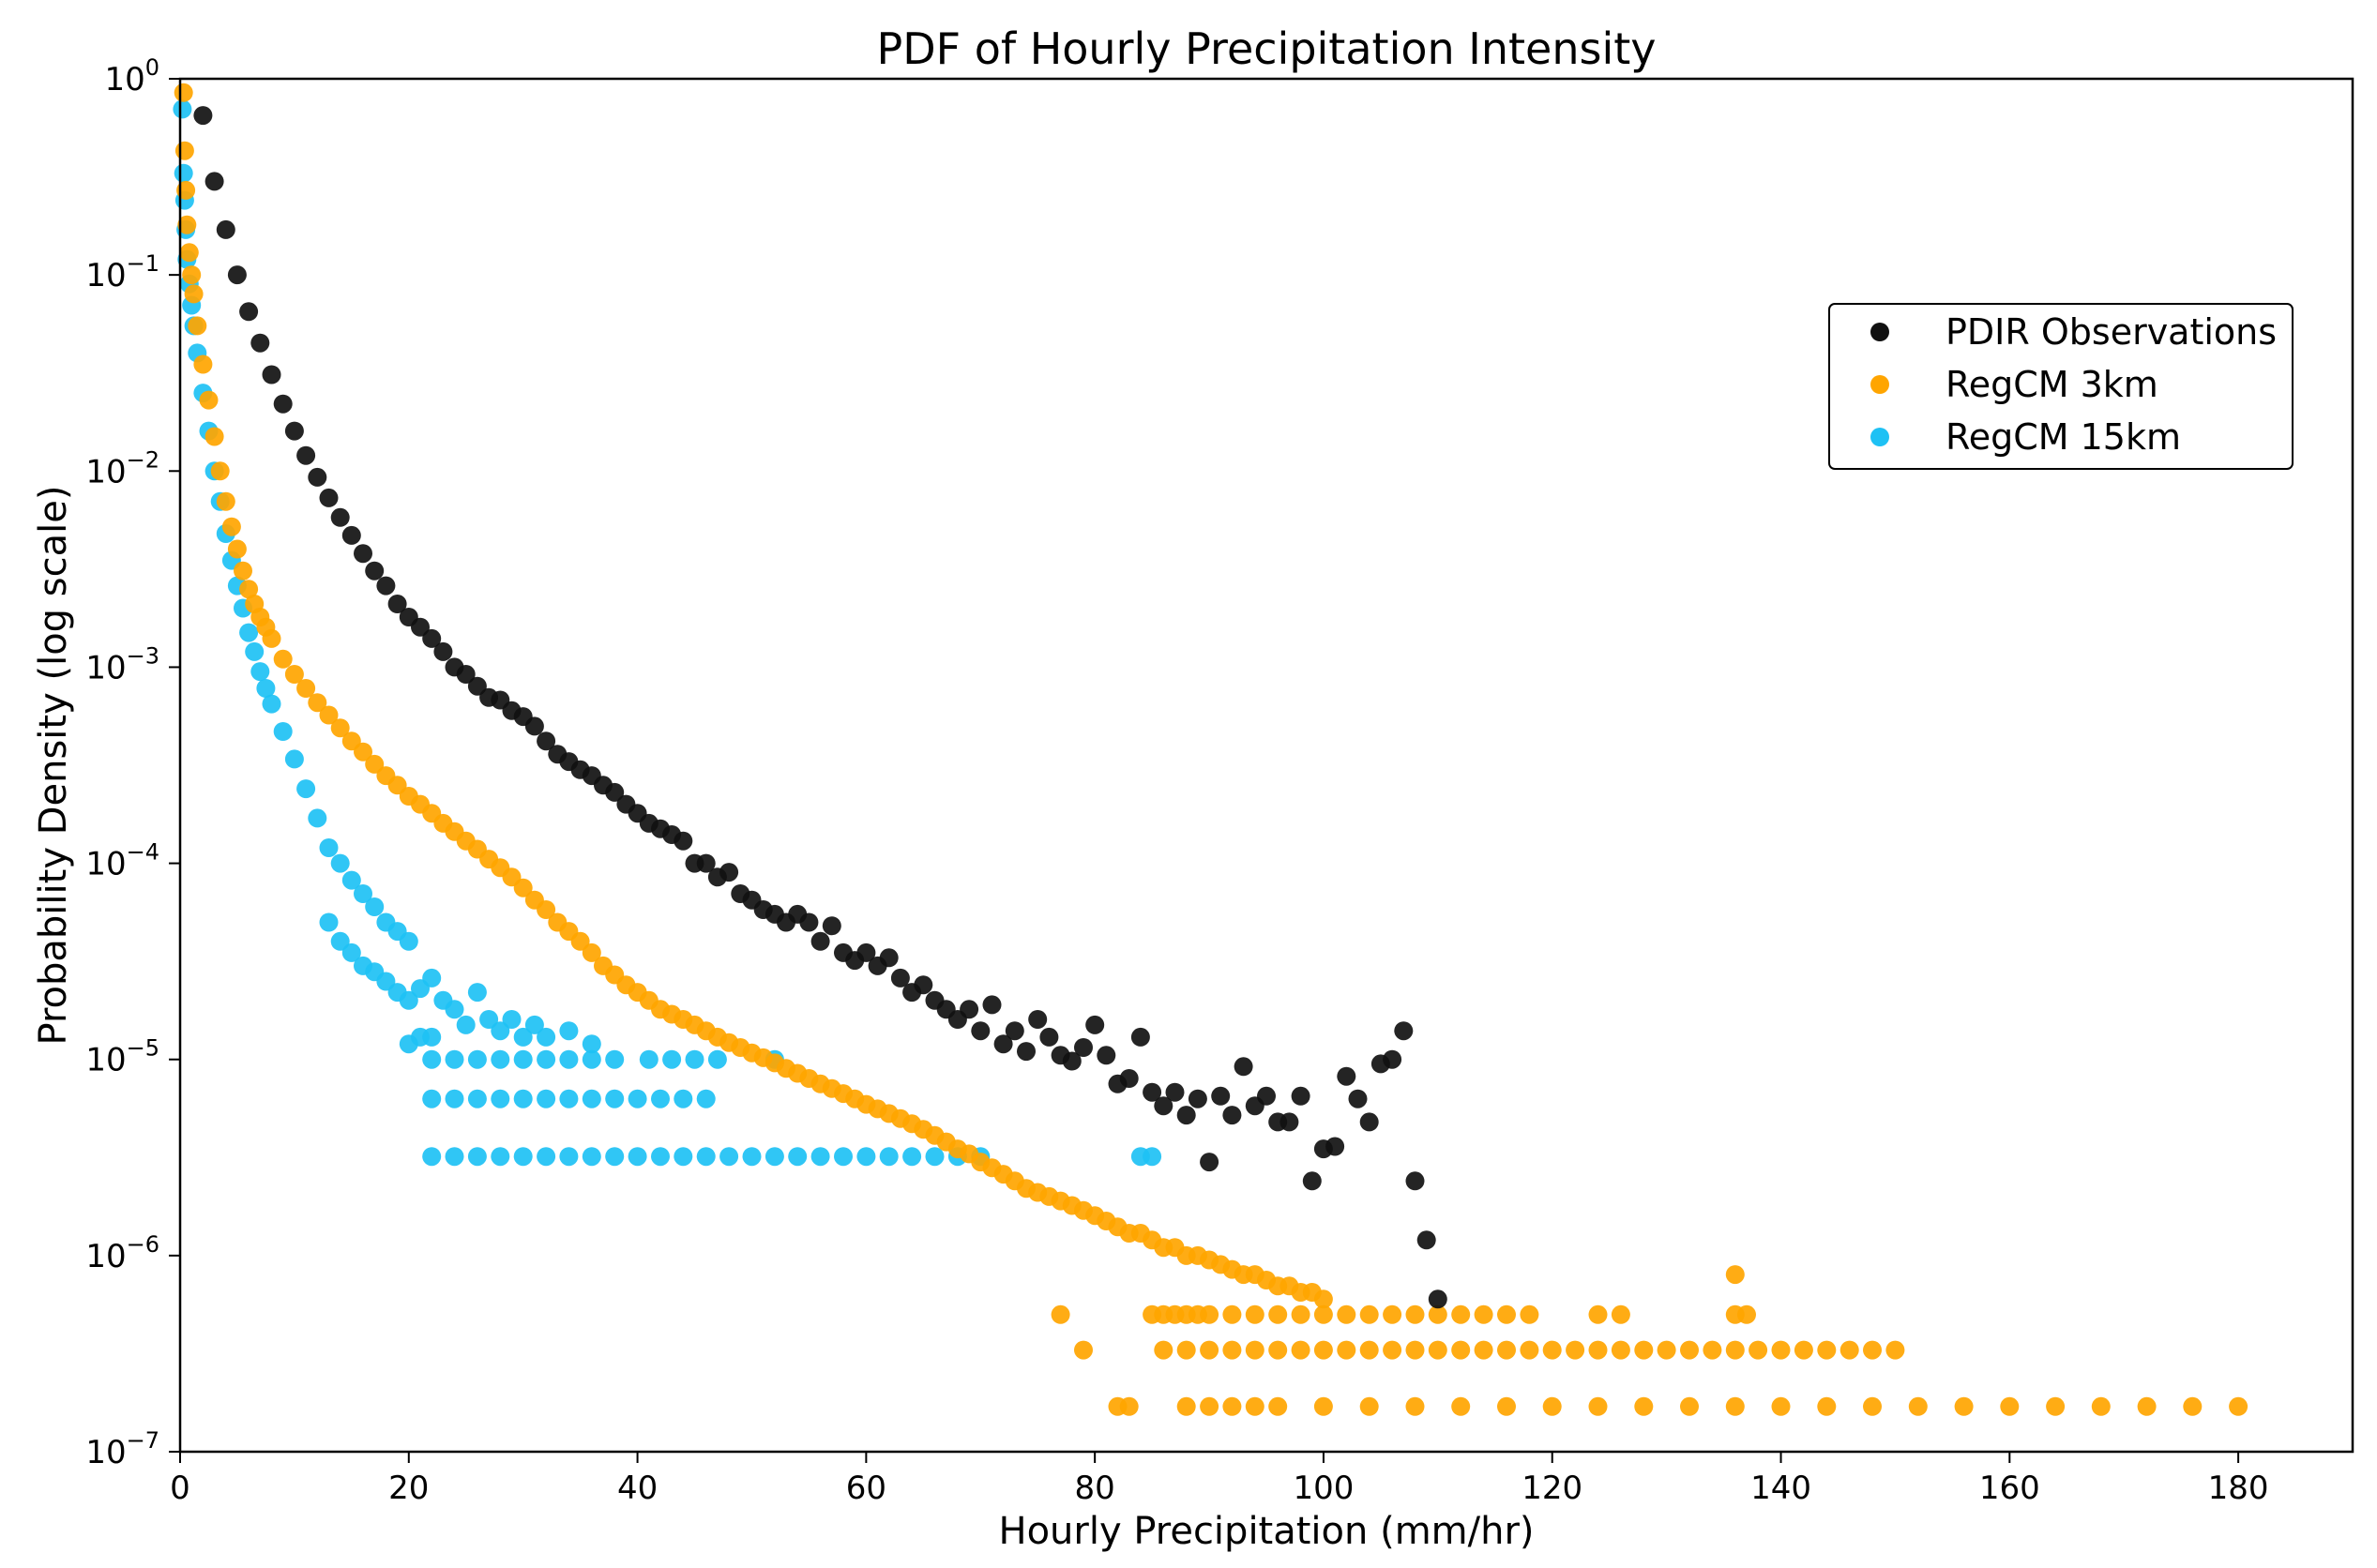  Describe the element at coordinates (122, 1449) in the screenshot. I see `y-tick-label-0: 10⁻⁷` at that location.